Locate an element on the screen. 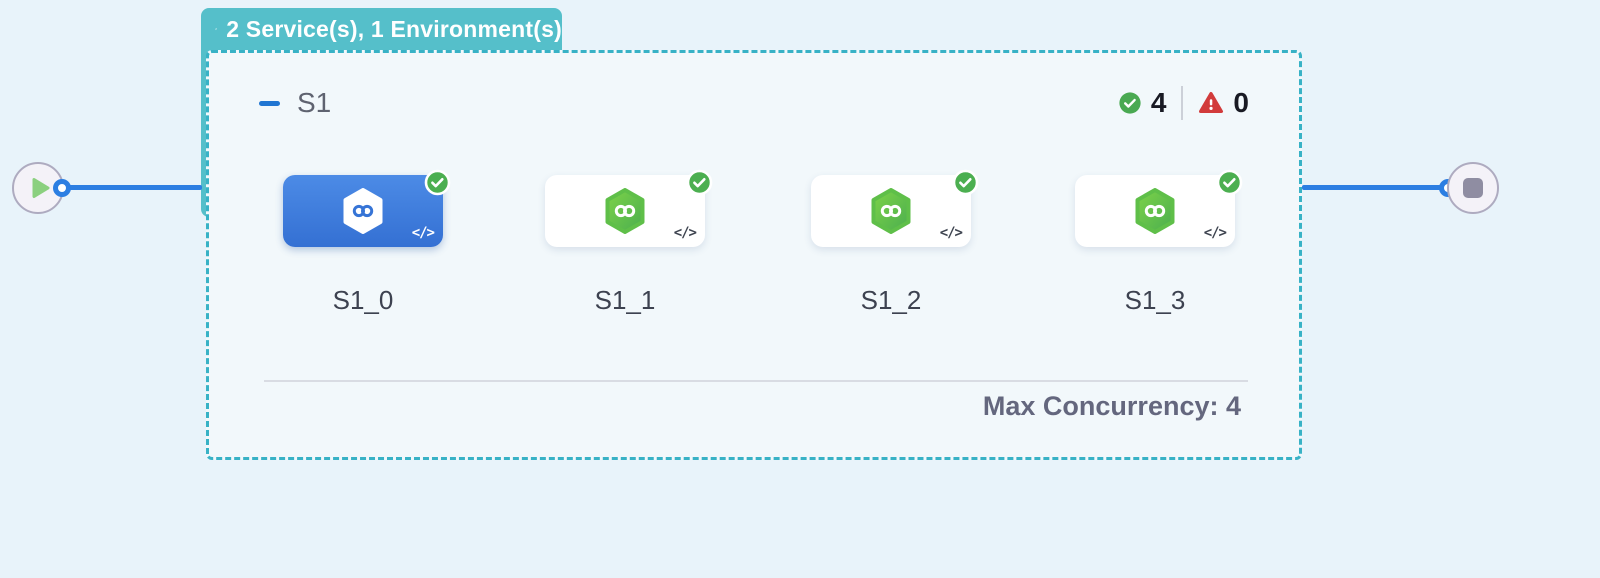 The width and height of the screenshot is (1600, 578). pipeline-end-node is located at coordinates (1473, 188).